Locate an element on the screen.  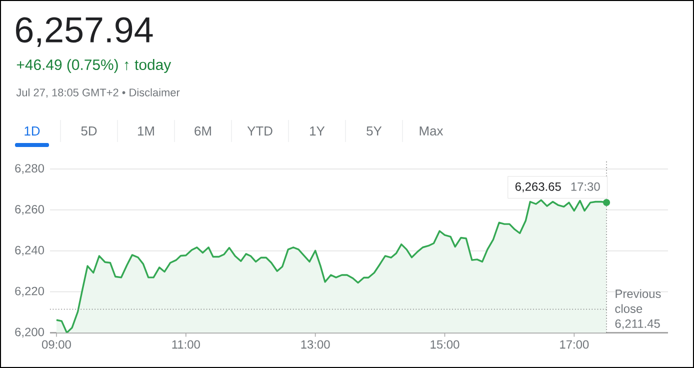
x-tick-label: 11:00 is located at coordinates (186, 344).